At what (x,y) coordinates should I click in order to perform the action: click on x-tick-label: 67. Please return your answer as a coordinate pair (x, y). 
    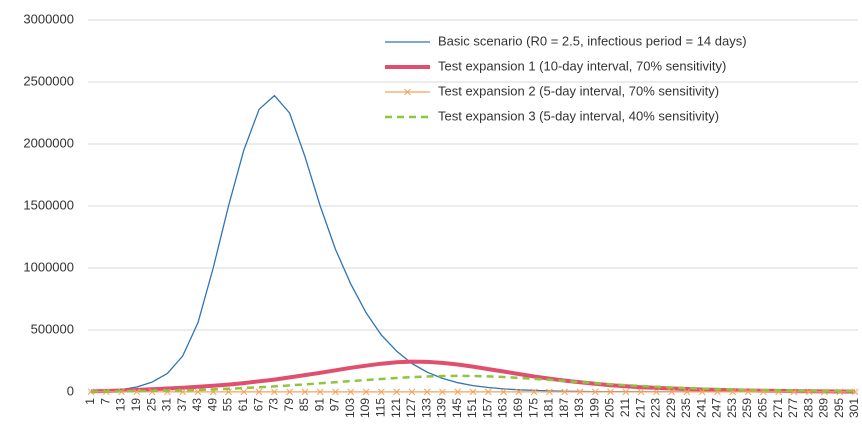
    Looking at the image, I should click on (258, 405).